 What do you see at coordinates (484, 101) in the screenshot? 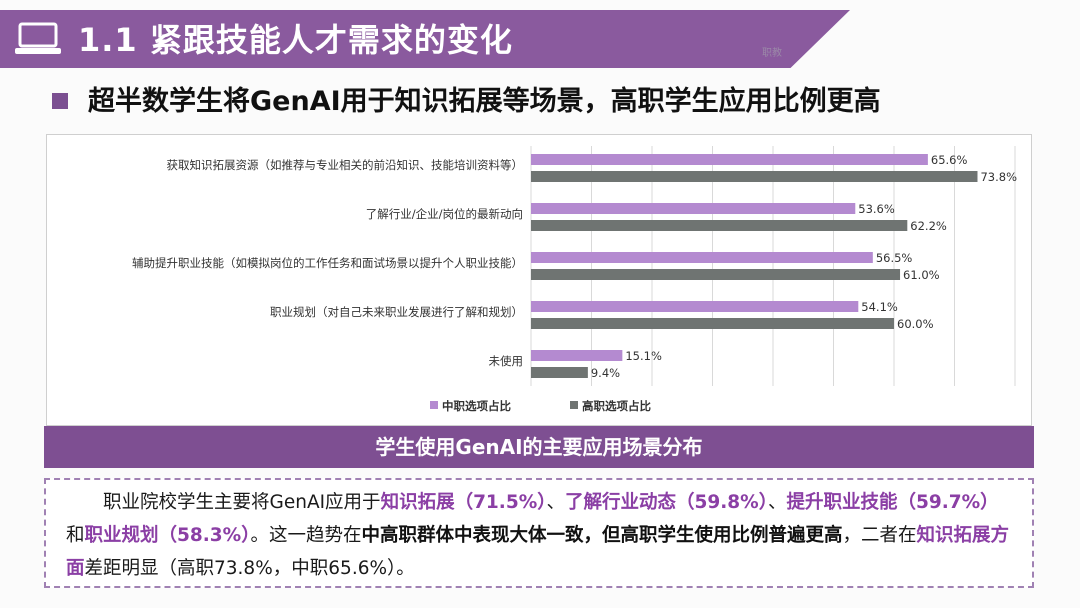
I see `slide-subtitle: 超半数学生将GenAI用于知识拓展等场景，高职学生应用比例更高` at bounding box center [484, 101].